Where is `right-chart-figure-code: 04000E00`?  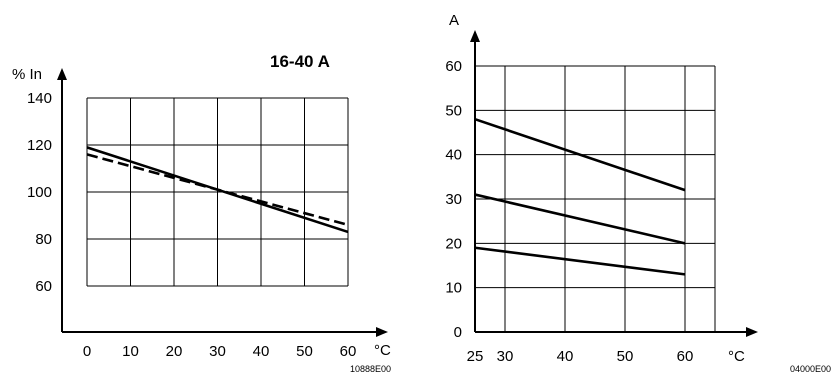 right-chart-figure-code: 04000E00 is located at coordinates (810, 369).